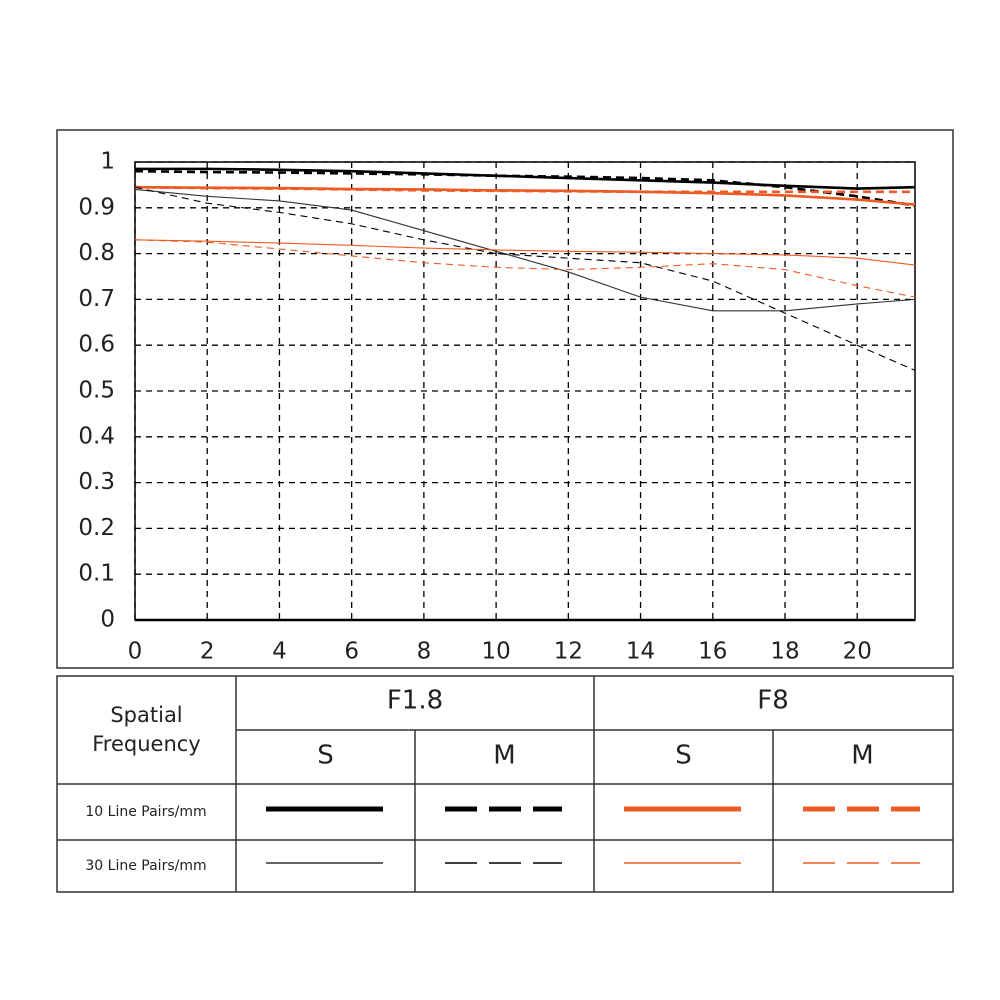 Image resolution: width=1000 pixels, height=1000 pixels. I want to click on y-tick-label: 0.8, so click(96, 253).